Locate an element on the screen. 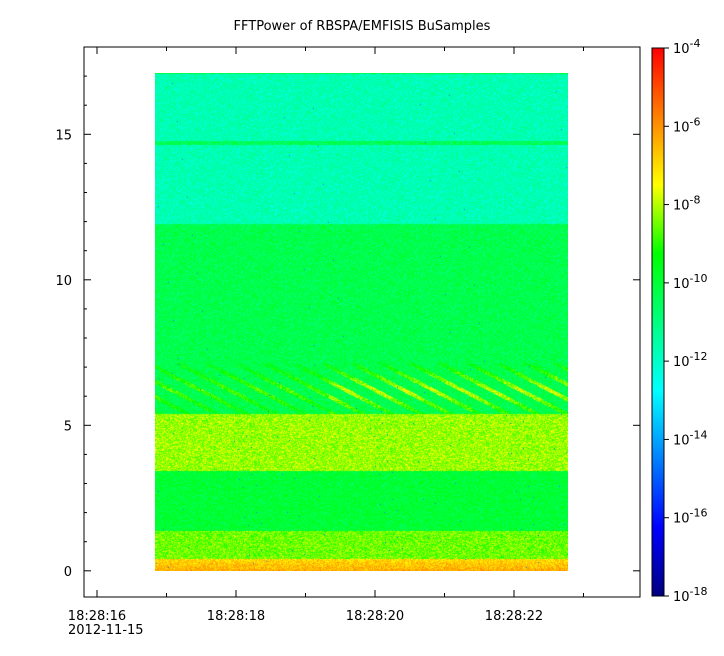 This screenshot has width=724, height=656. colorbar-tick-label: 10⁻¹⁰ is located at coordinates (690, 282).